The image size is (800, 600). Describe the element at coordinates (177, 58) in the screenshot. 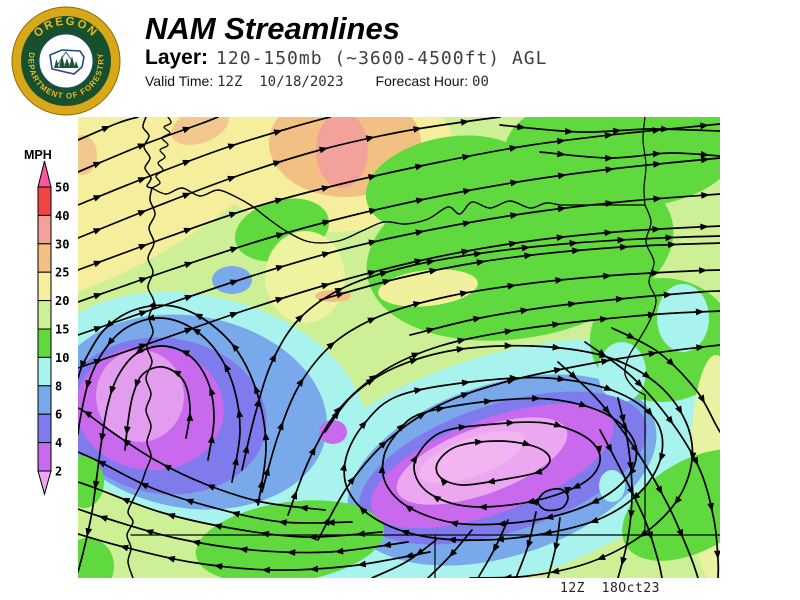

I see `layer-label: Layer:` at that location.